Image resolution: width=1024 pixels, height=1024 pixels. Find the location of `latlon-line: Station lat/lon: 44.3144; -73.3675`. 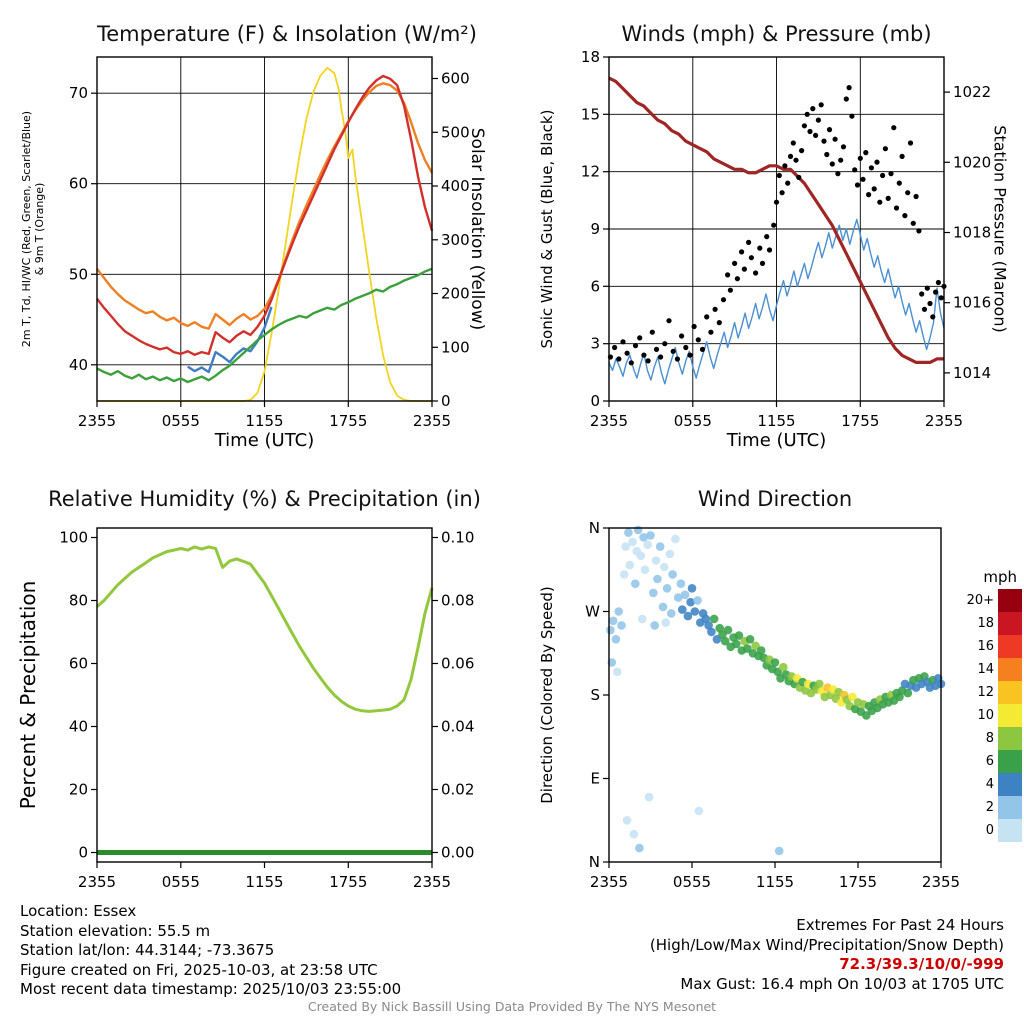

latlon-line: Station lat/lon: 44.3144; -73.3675 is located at coordinates (147, 950).